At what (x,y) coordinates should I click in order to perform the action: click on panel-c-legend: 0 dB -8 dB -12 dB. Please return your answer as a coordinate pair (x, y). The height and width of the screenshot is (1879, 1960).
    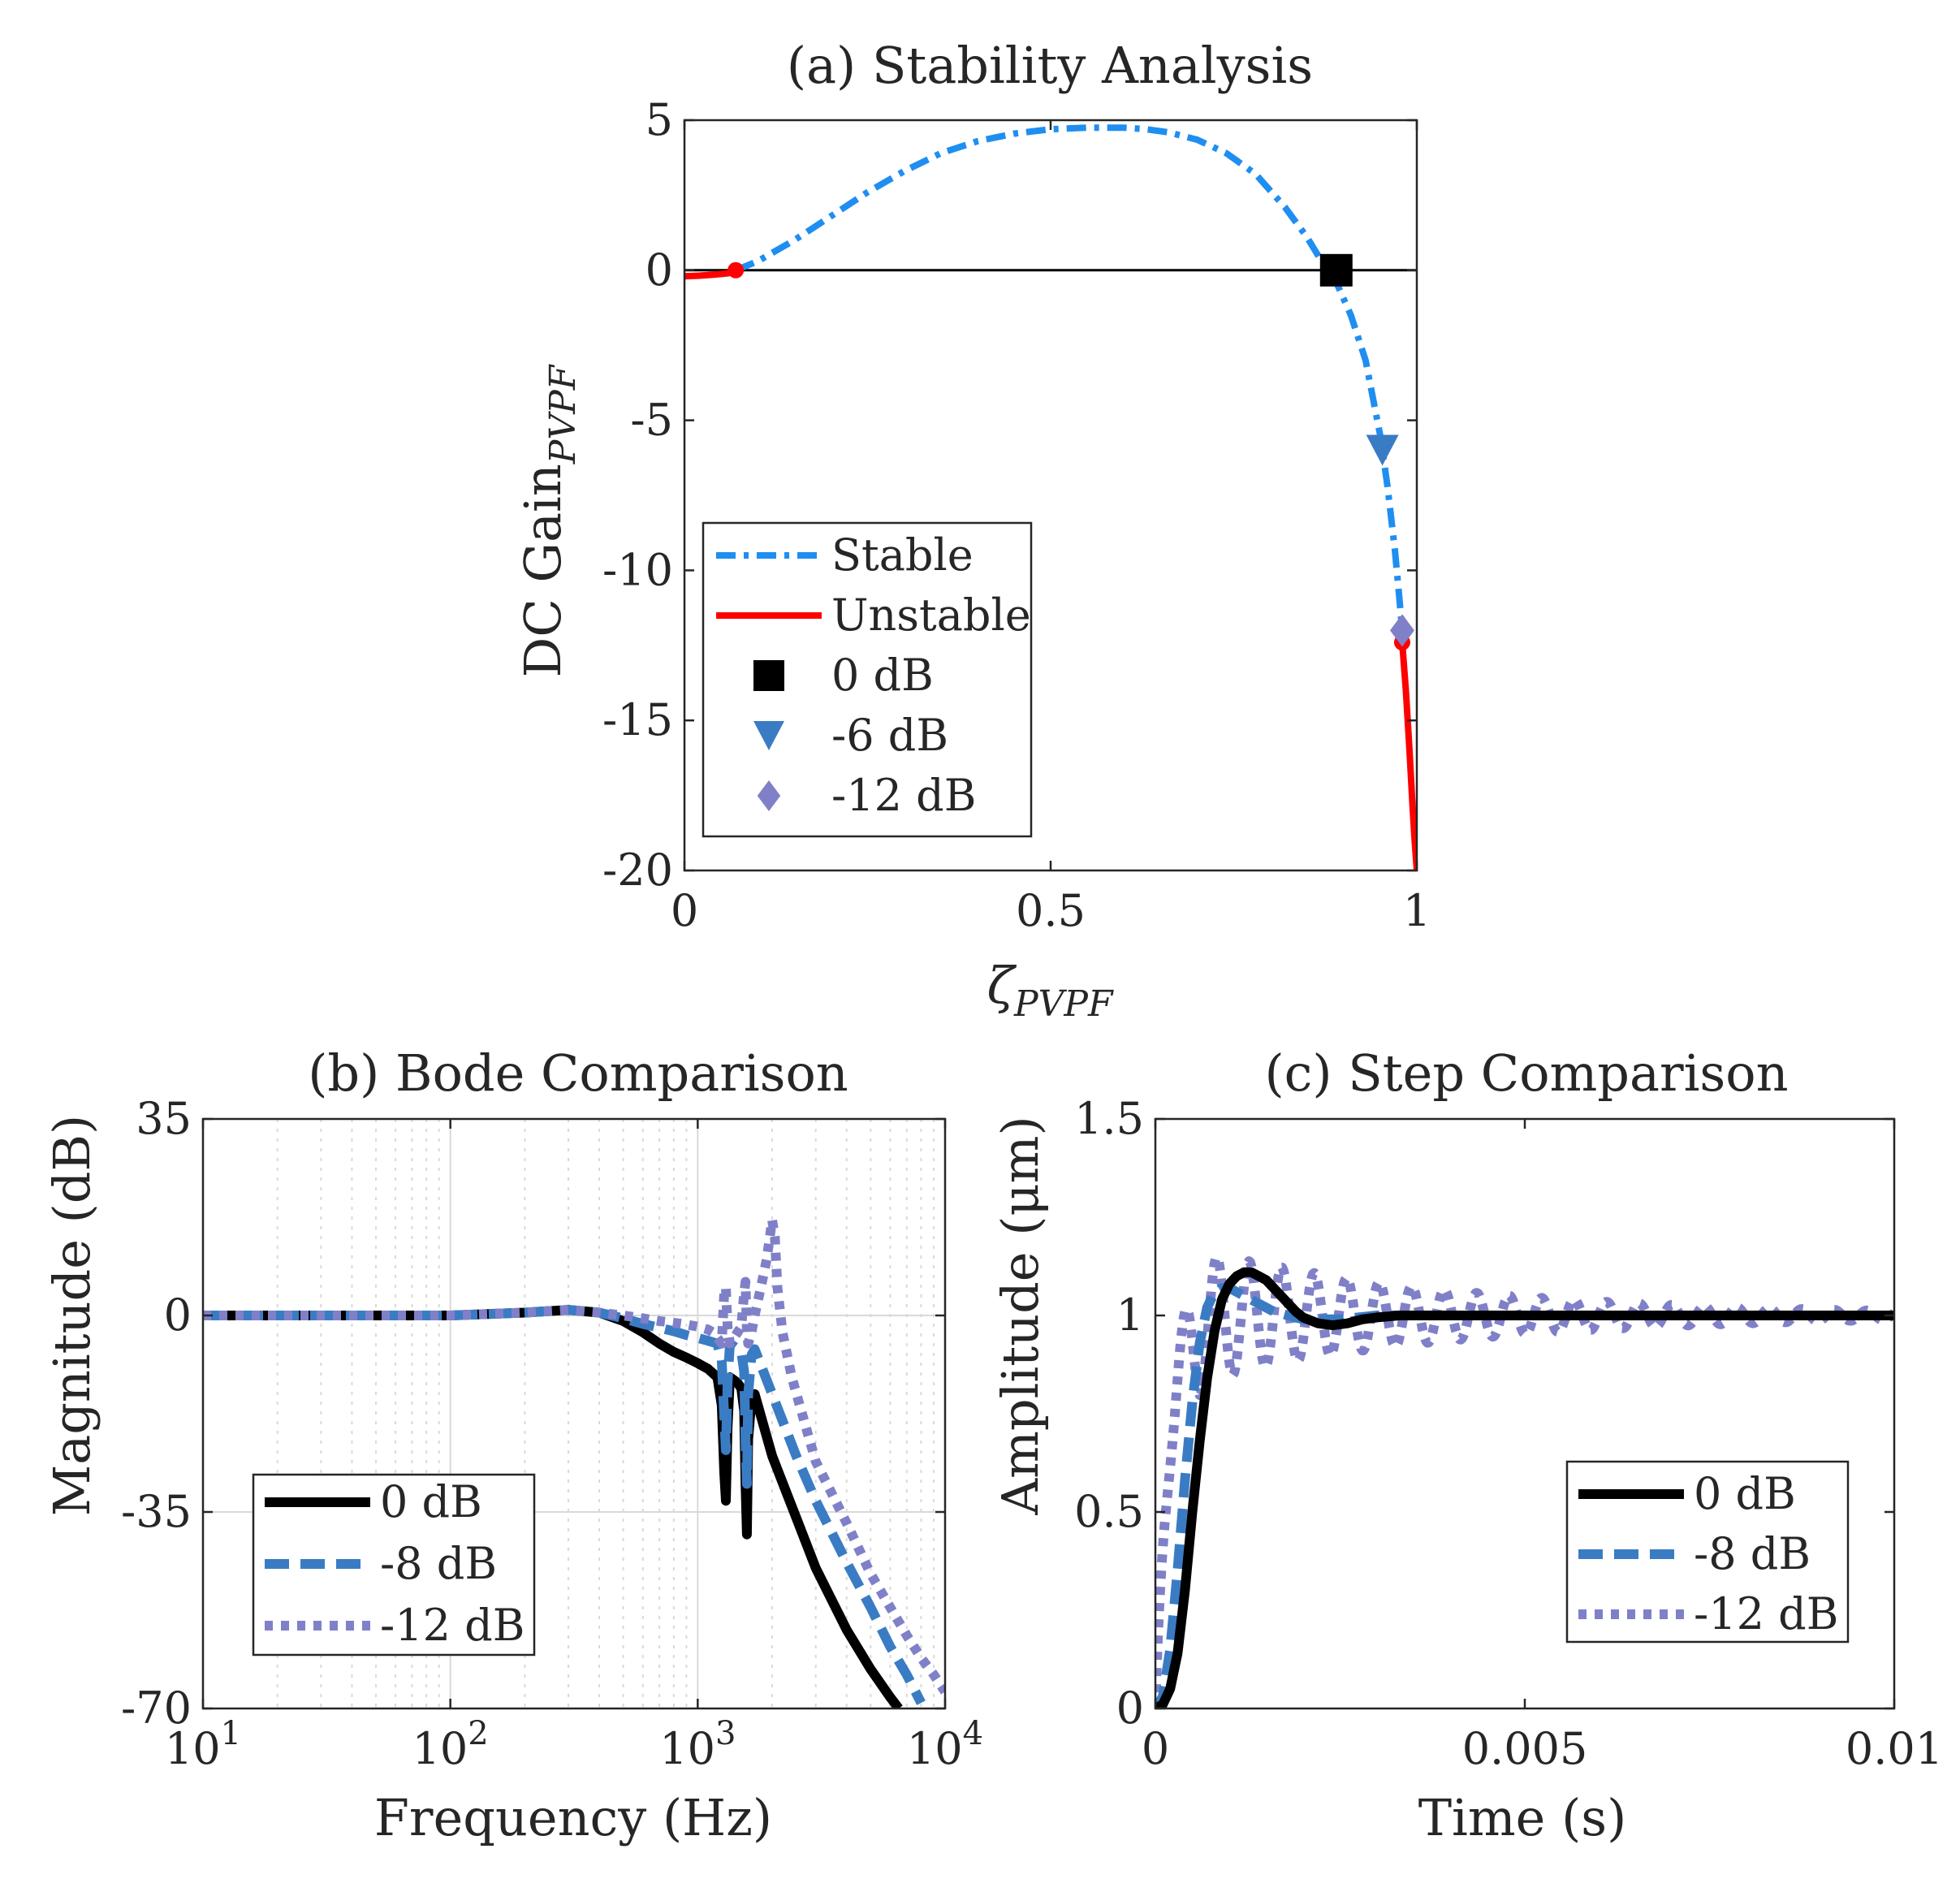
    Looking at the image, I should click on (1707, 1552).